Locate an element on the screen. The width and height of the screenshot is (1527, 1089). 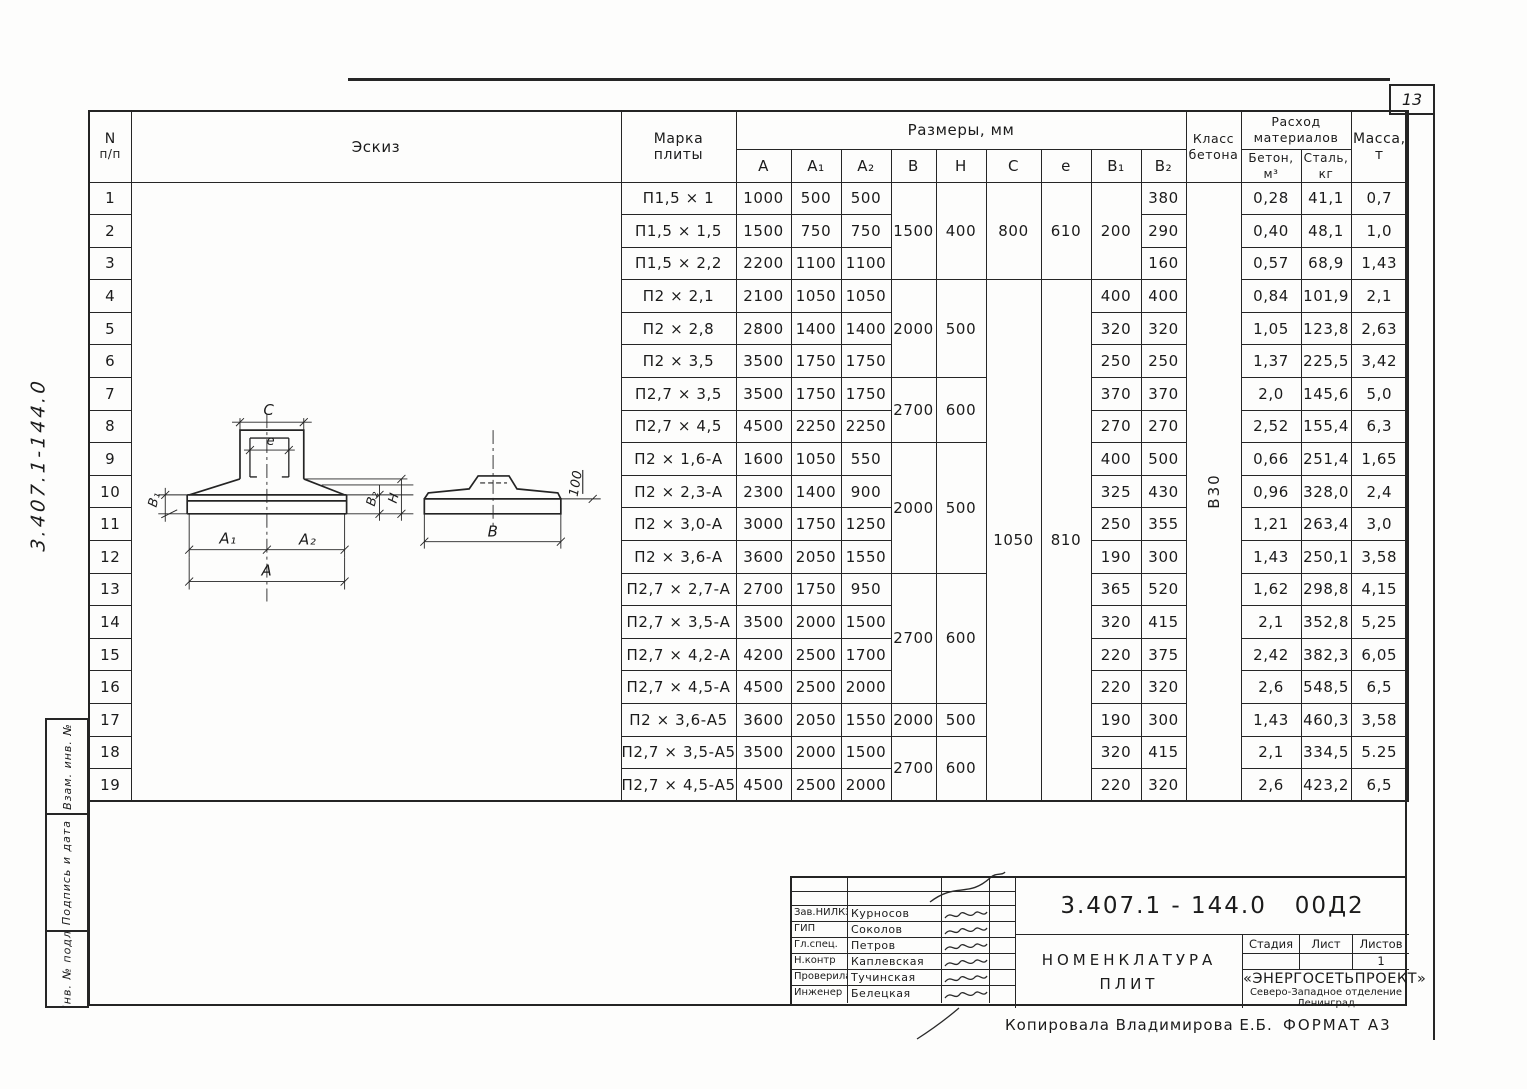
cell-C: 1050 is located at coordinates (1013, 540).